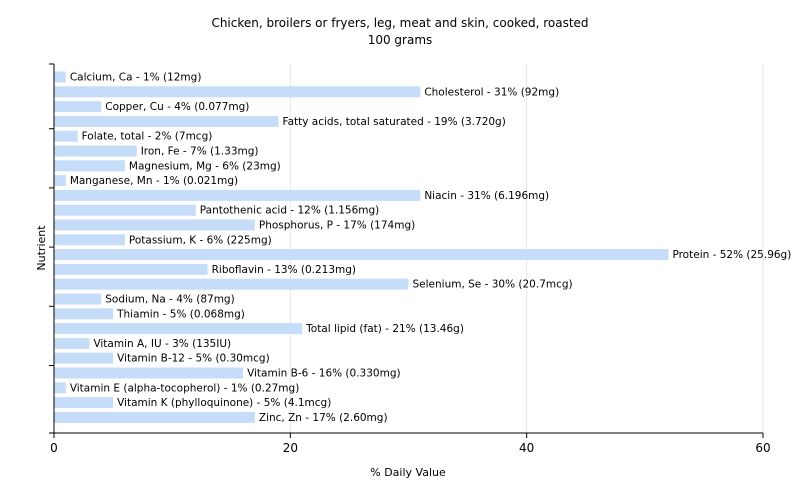 The height and width of the screenshot is (500, 800). I want to click on bar-label-23: Zinc, Zn - 17% (2.60mg), so click(323, 418).